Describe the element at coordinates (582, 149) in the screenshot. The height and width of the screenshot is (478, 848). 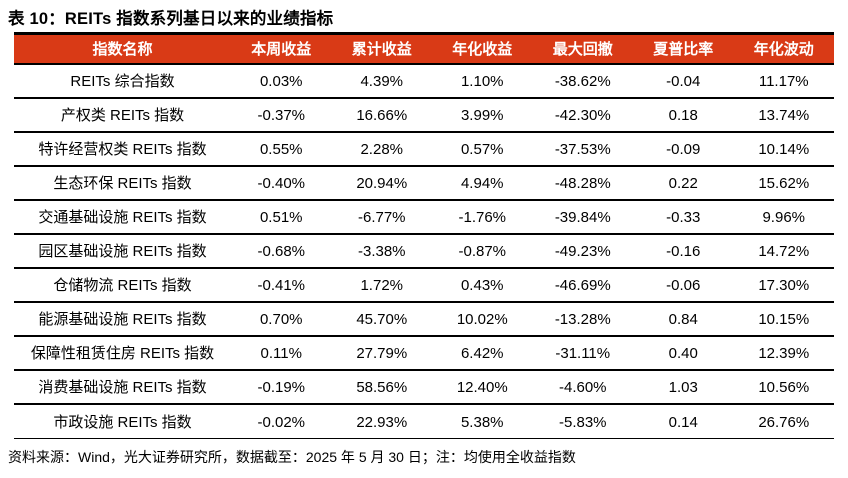
I see `value-cell: -37.53%` at that location.